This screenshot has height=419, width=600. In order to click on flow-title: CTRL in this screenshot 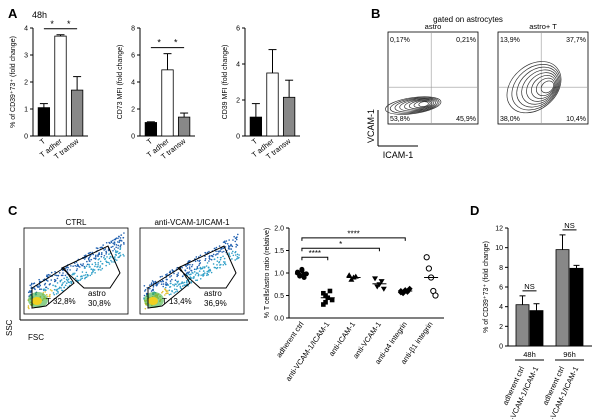, I will do `click(76, 222)`.